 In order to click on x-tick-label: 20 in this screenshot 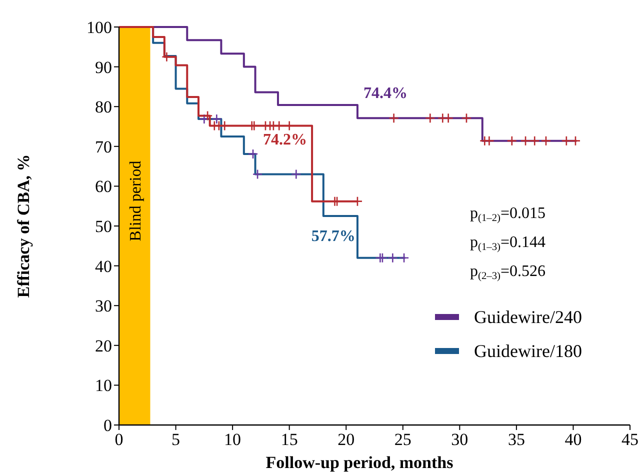, I will do `click(346, 439)`.